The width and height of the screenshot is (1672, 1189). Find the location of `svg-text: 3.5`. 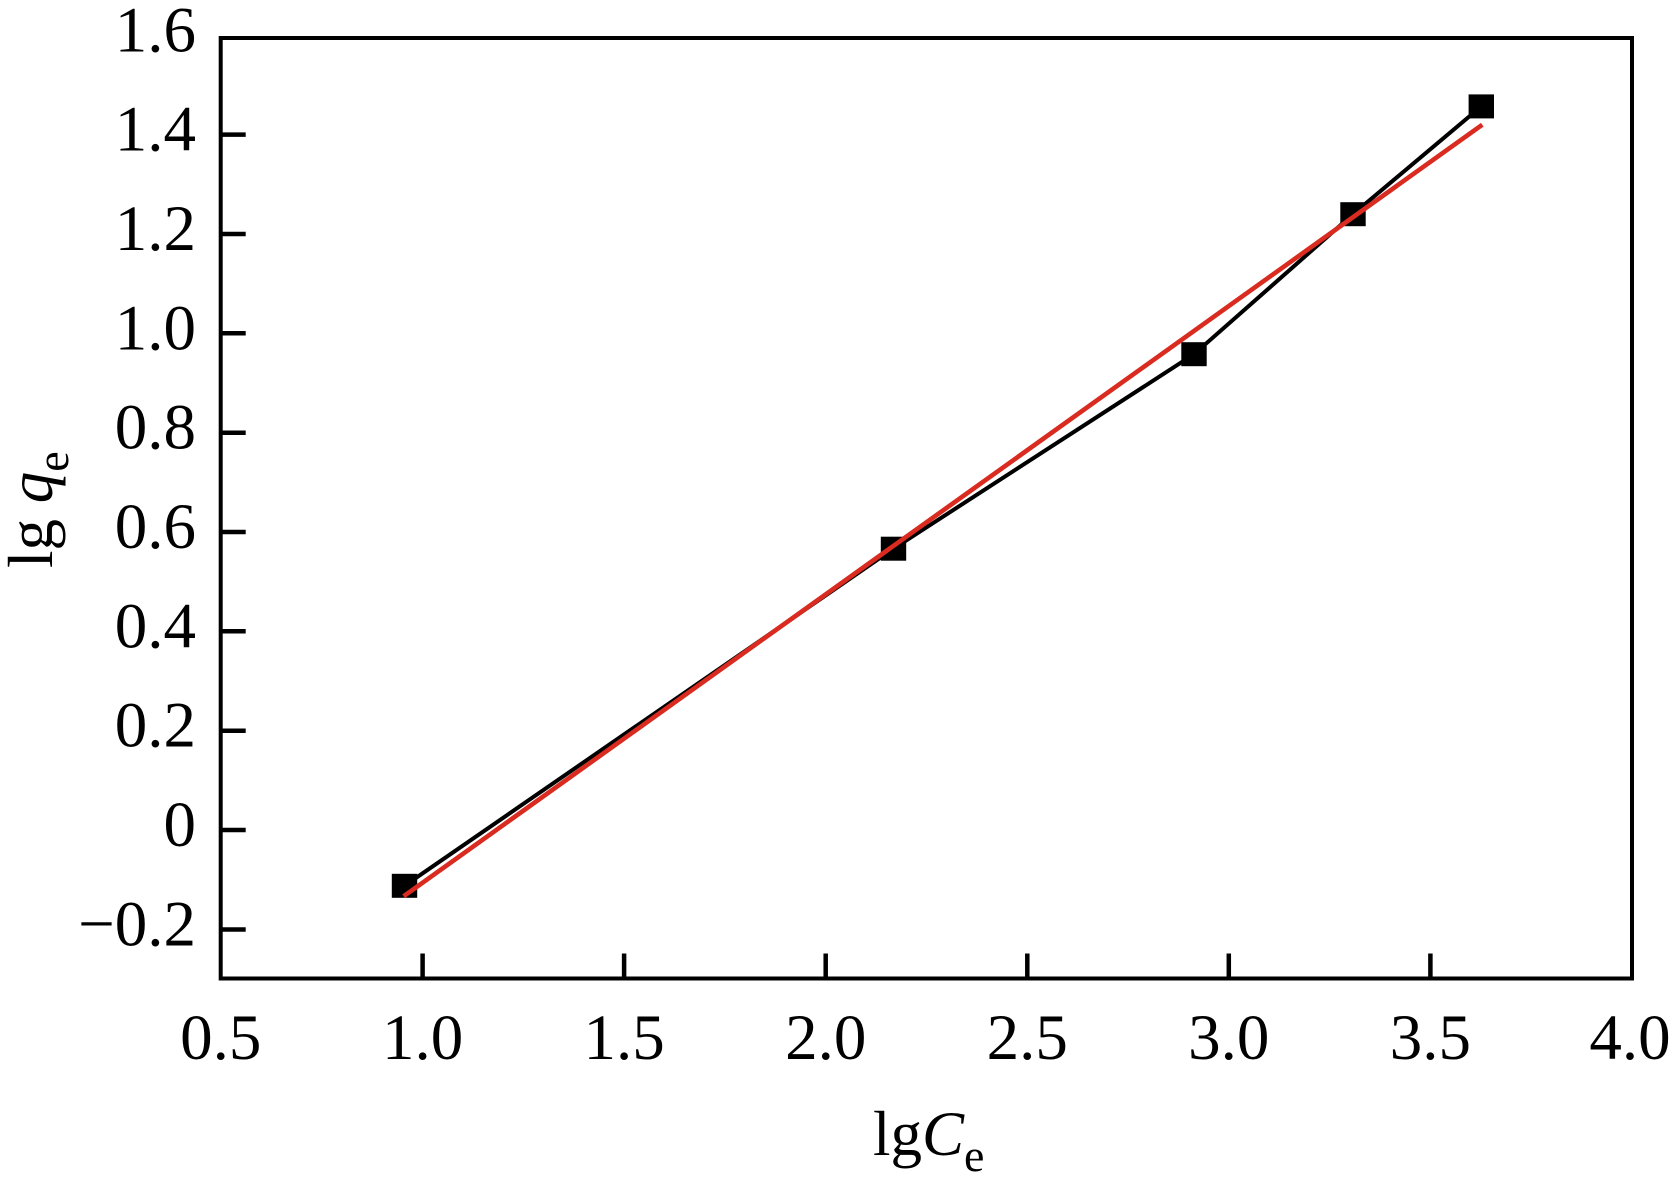

svg-text: 3.5 is located at coordinates (1430, 1038).